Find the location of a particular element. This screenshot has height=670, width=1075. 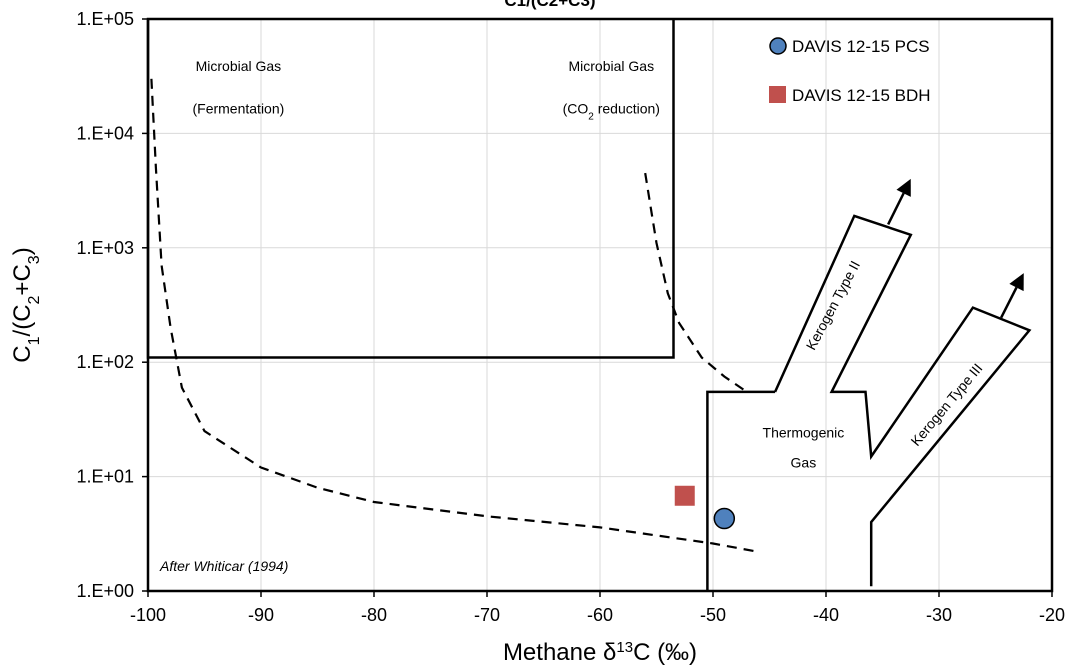

region-label-co2-part-b: reduction) is located at coordinates (627, 108).